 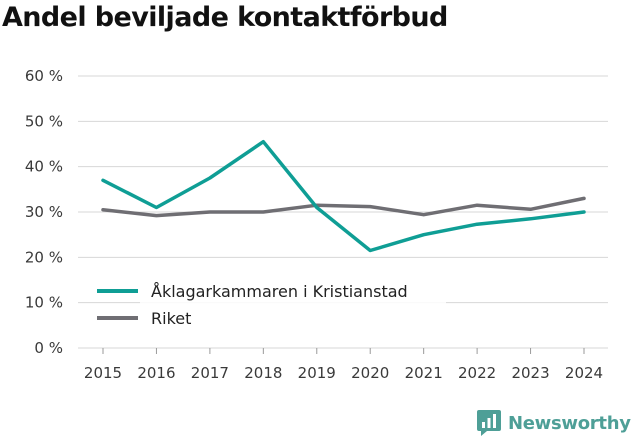 I want to click on x-tick-label: 2023, so click(x=530, y=373).